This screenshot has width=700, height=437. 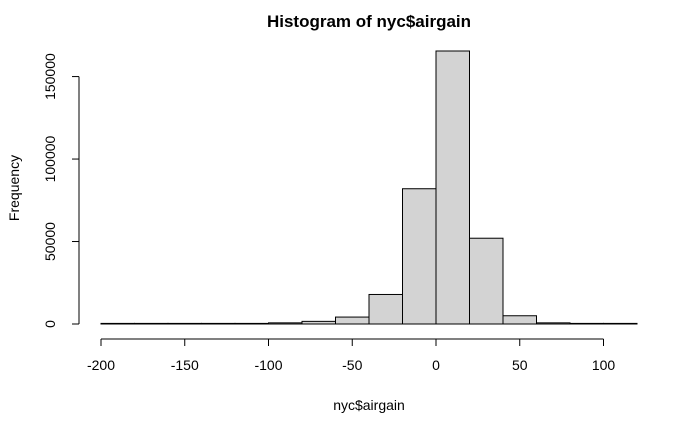 What do you see at coordinates (185, 365) in the screenshot?
I see `x-tick-label: -150` at bounding box center [185, 365].